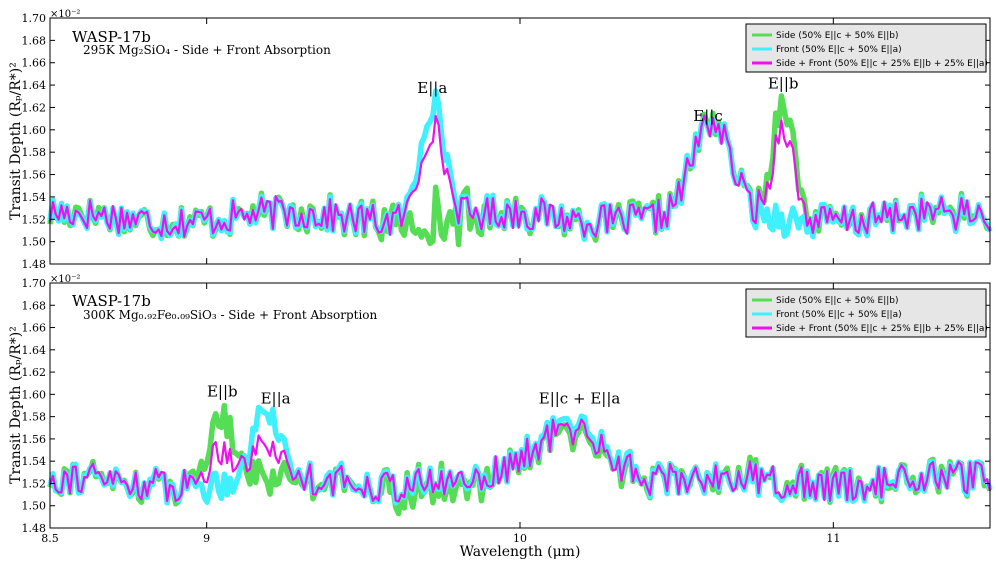 This screenshot has width=996, height=567. What do you see at coordinates (111, 301) in the screenshot?
I see `bottom-title: WASP-17b` at bounding box center [111, 301].